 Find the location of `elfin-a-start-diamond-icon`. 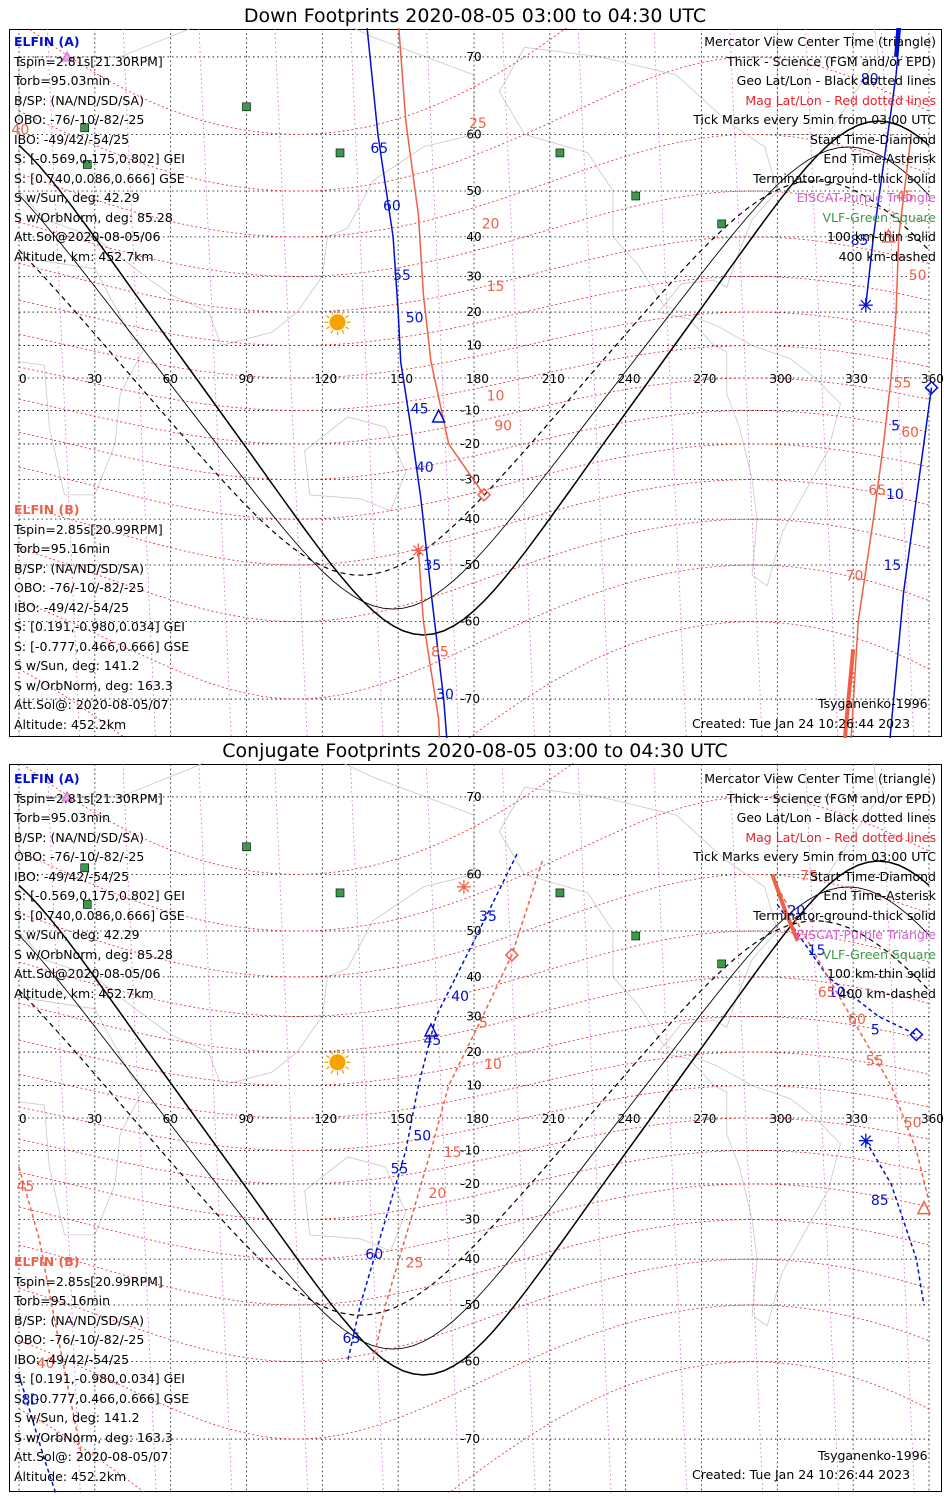

elfin-a-start-diamond-icon is located at coordinates (931, 387).